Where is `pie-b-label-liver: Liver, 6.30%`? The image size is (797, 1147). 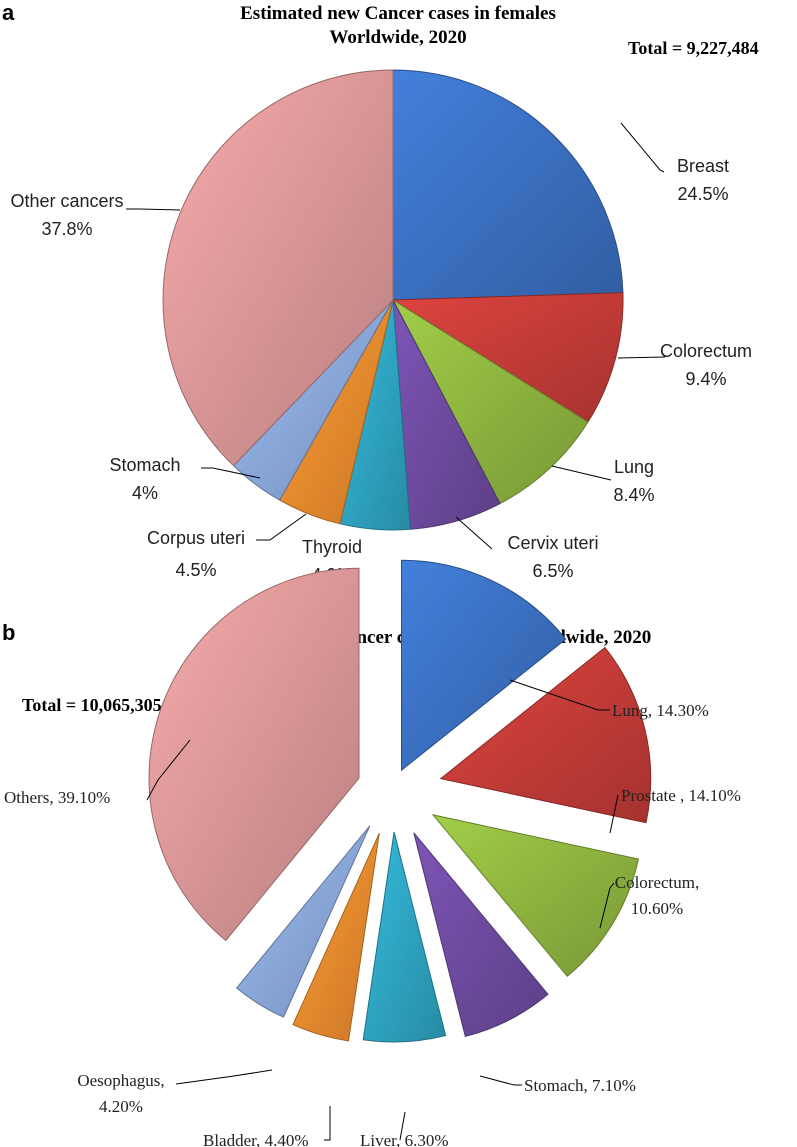
pie-b-label-liver: Liver, 6.30% is located at coordinates (404, 1139).